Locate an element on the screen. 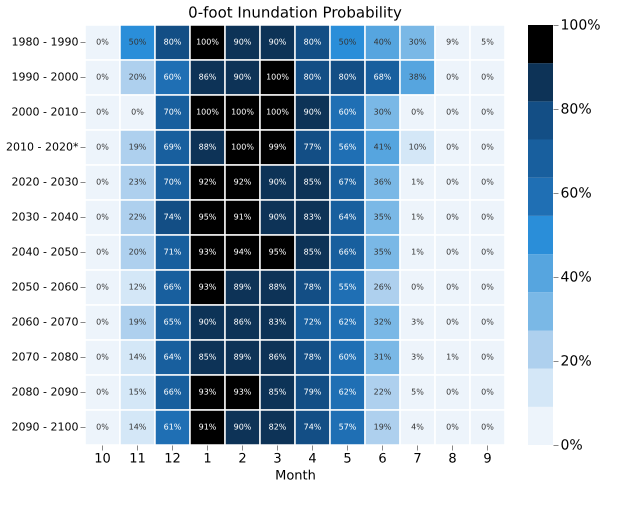 The image size is (623, 508). y-tick-label: 2090 - 2100 is located at coordinates (45, 427).